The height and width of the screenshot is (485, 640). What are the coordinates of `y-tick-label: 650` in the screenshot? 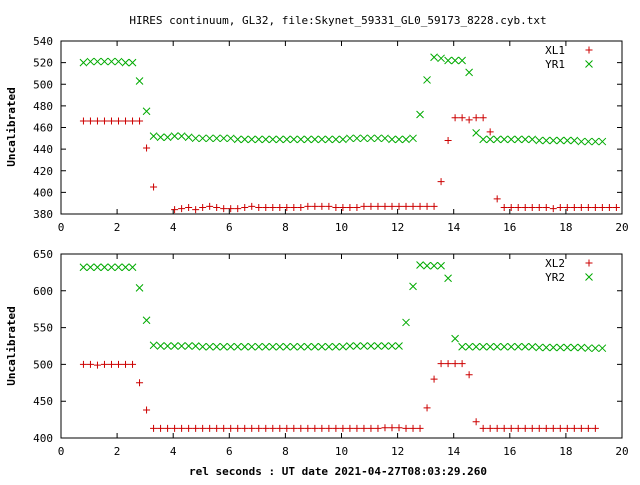 It's located at (43, 254).